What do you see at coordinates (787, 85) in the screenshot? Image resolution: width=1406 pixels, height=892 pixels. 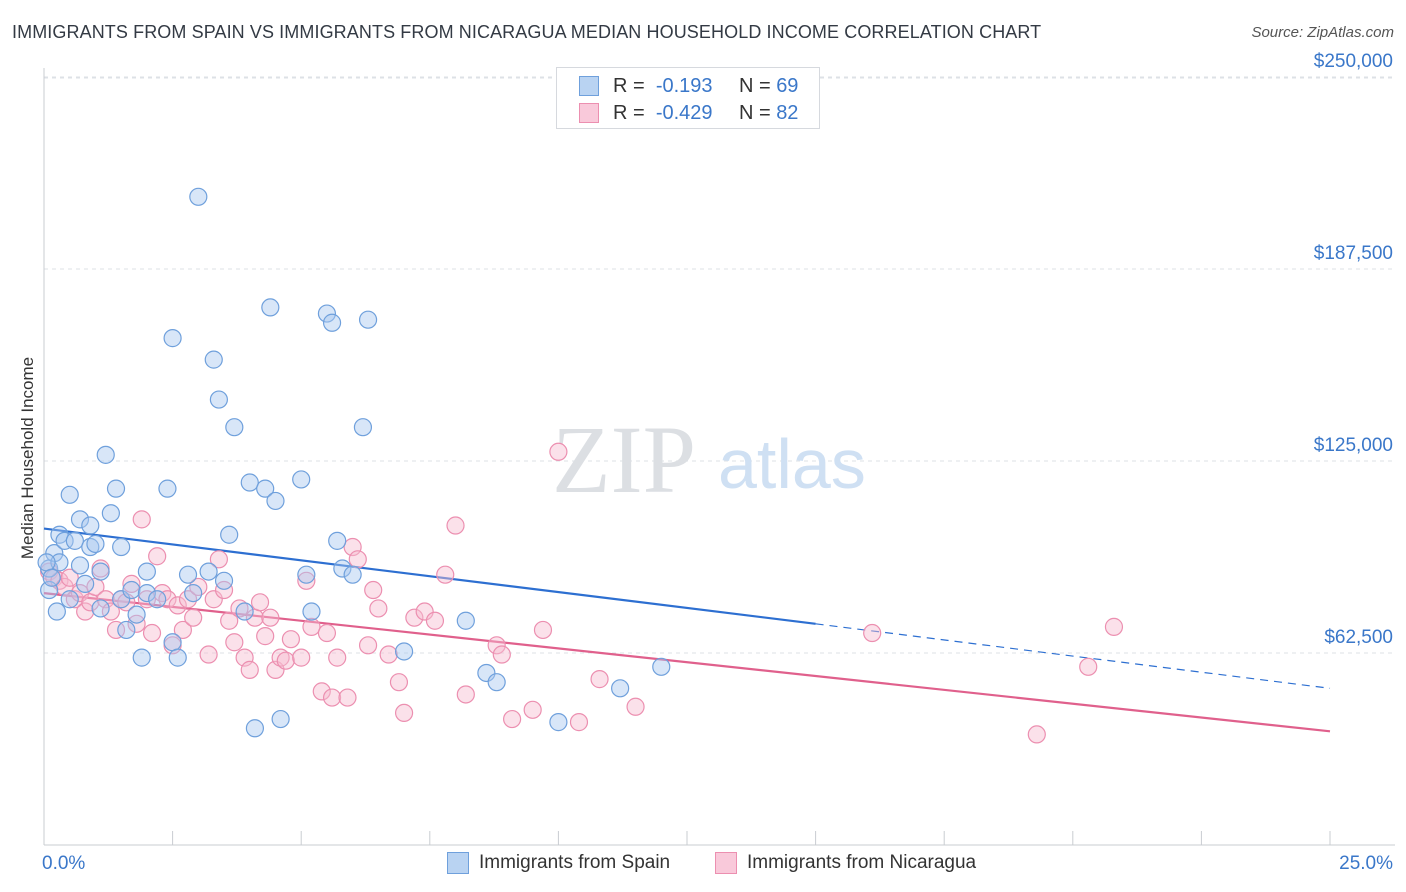 I see `legend-n-value-spain: 69` at bounding box center [787, 85].